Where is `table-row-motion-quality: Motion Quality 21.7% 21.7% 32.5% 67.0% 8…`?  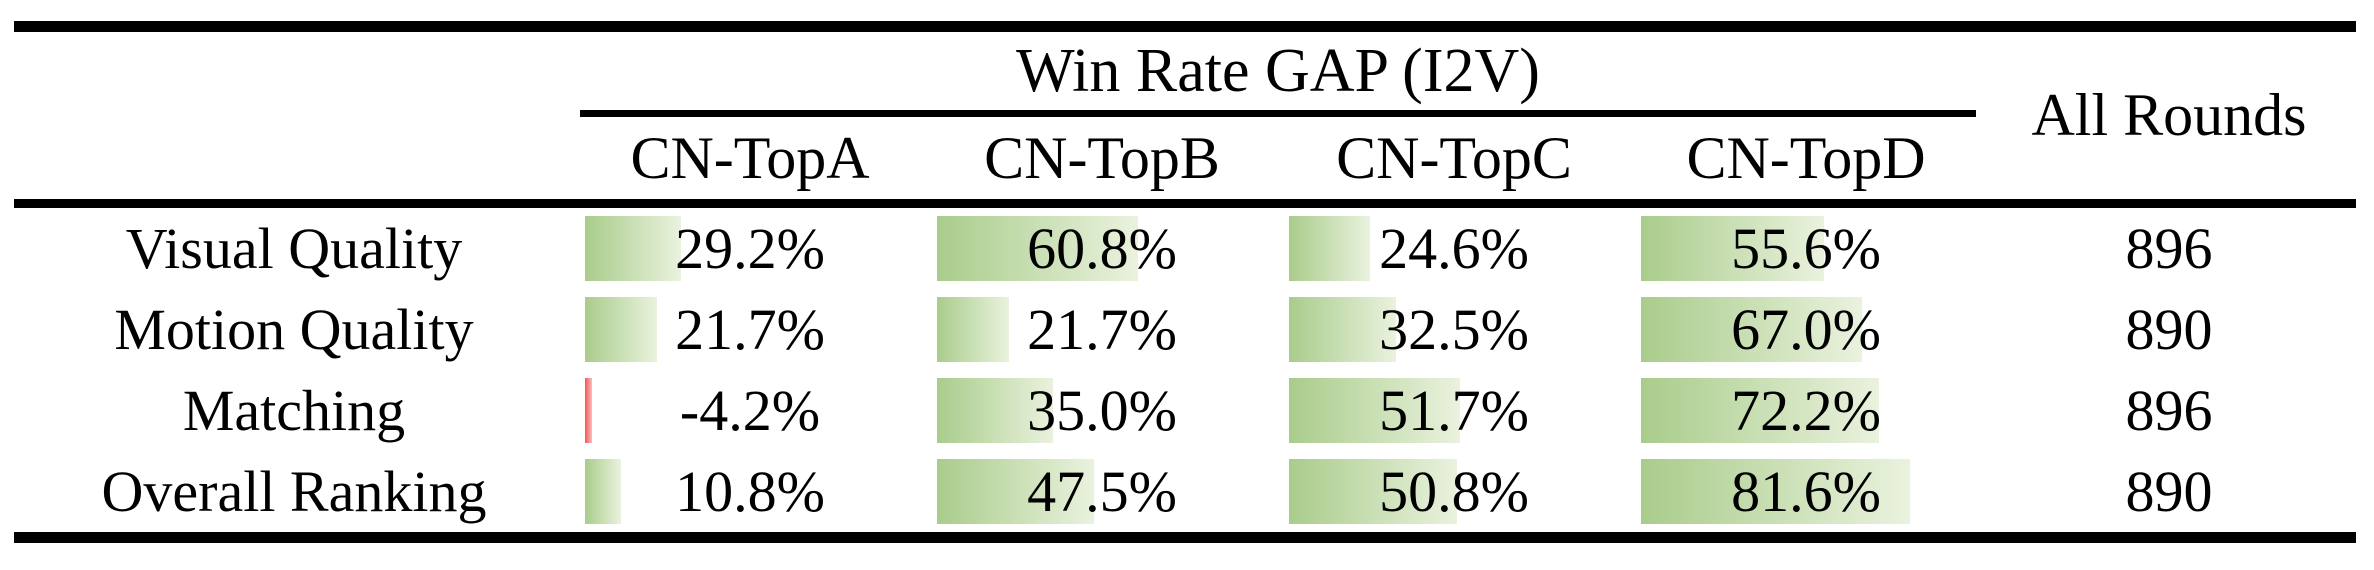
table-row-motion-quality: Motion Quality 21.7% 21.7% 32.5% 67.0% 8… is located at coordinates (1185, 329).